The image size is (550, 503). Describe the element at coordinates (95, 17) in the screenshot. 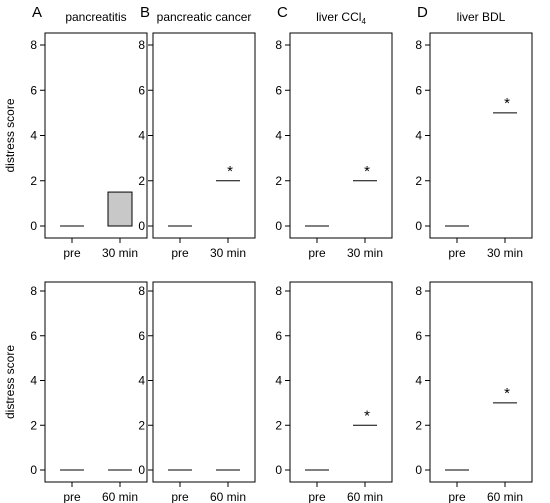

I see `panel-title: pancreatitis` at that location.